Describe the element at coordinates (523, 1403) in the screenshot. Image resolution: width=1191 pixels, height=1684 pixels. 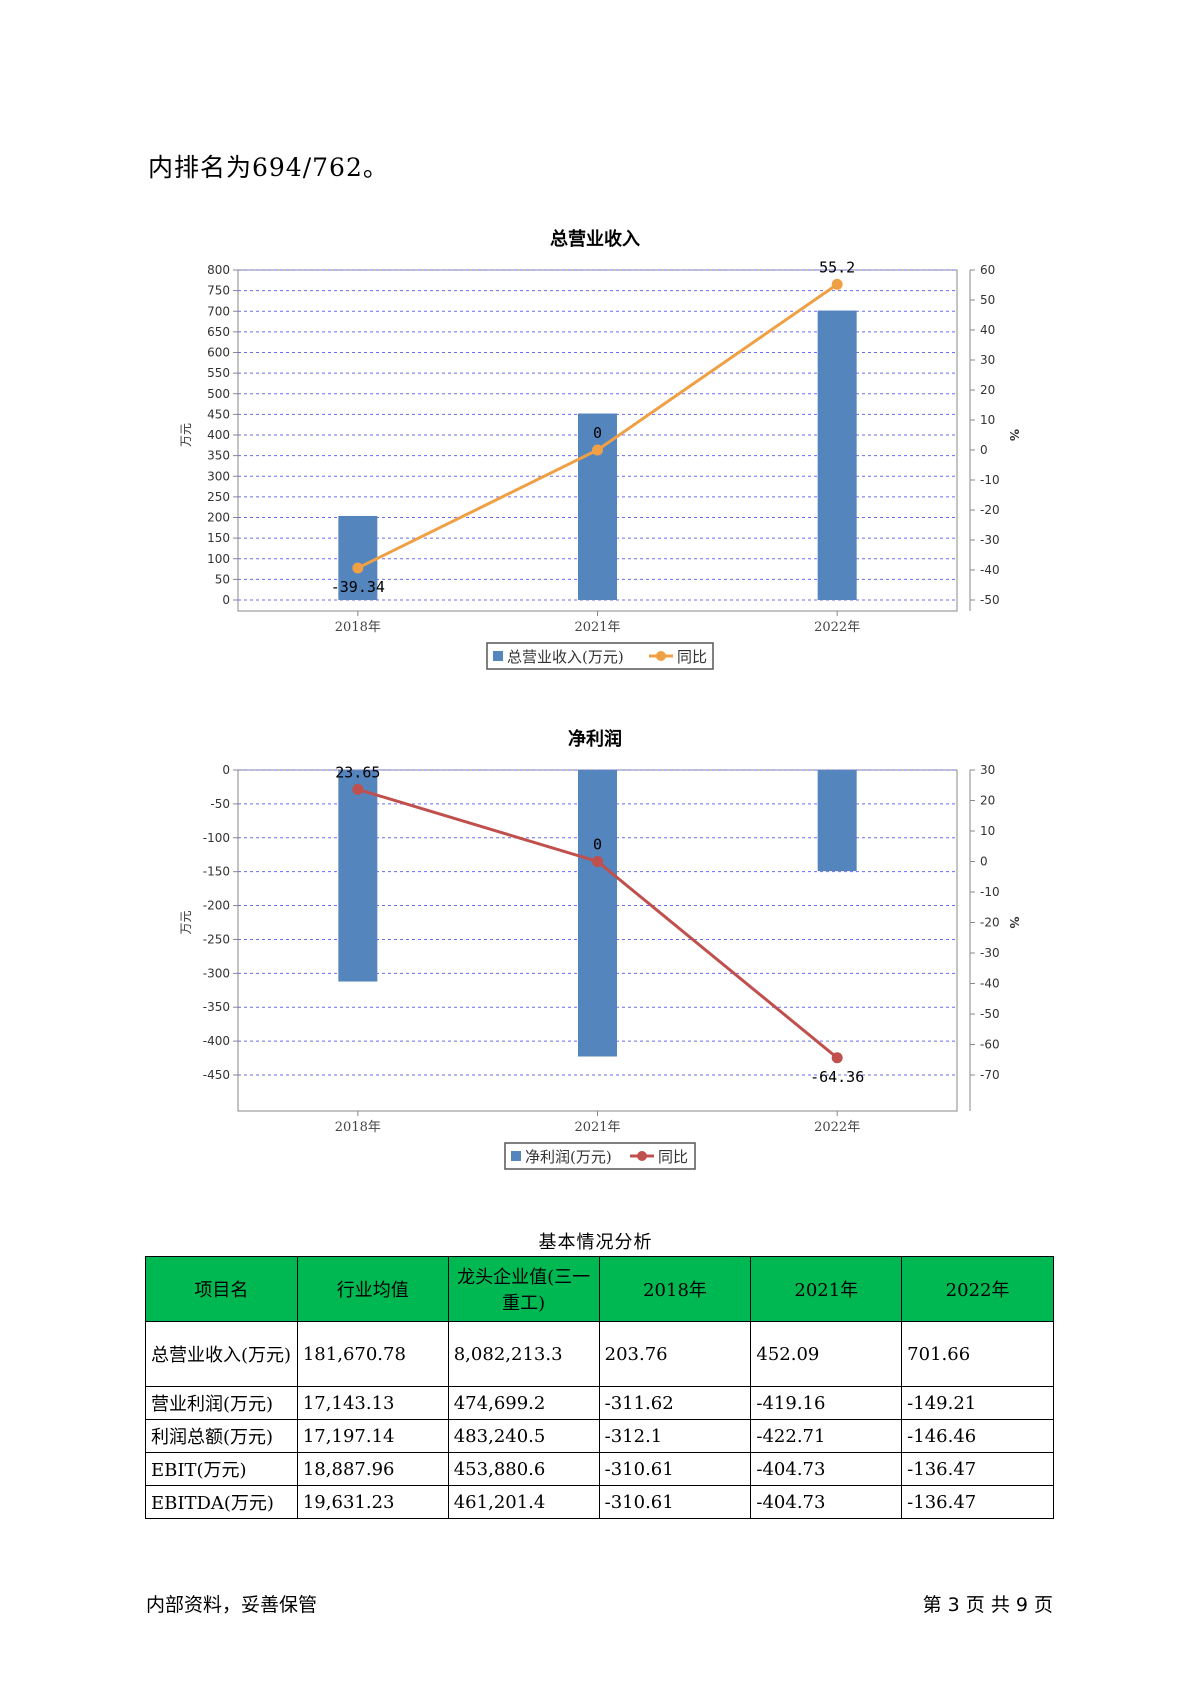
I see `table-cell: 474,699.2` at that location.